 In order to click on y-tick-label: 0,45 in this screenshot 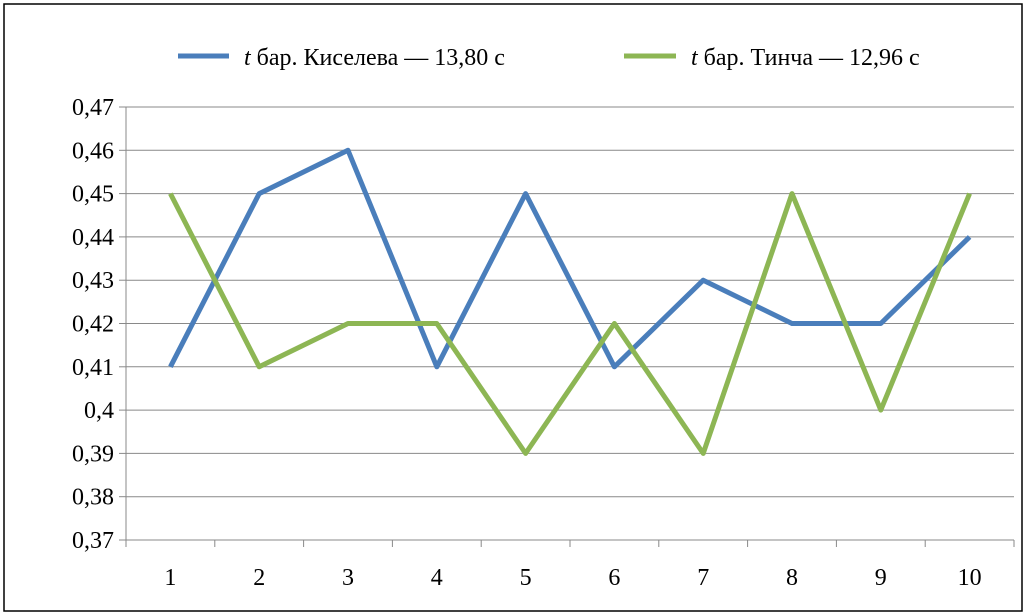, I will do `click(93, 195)`.